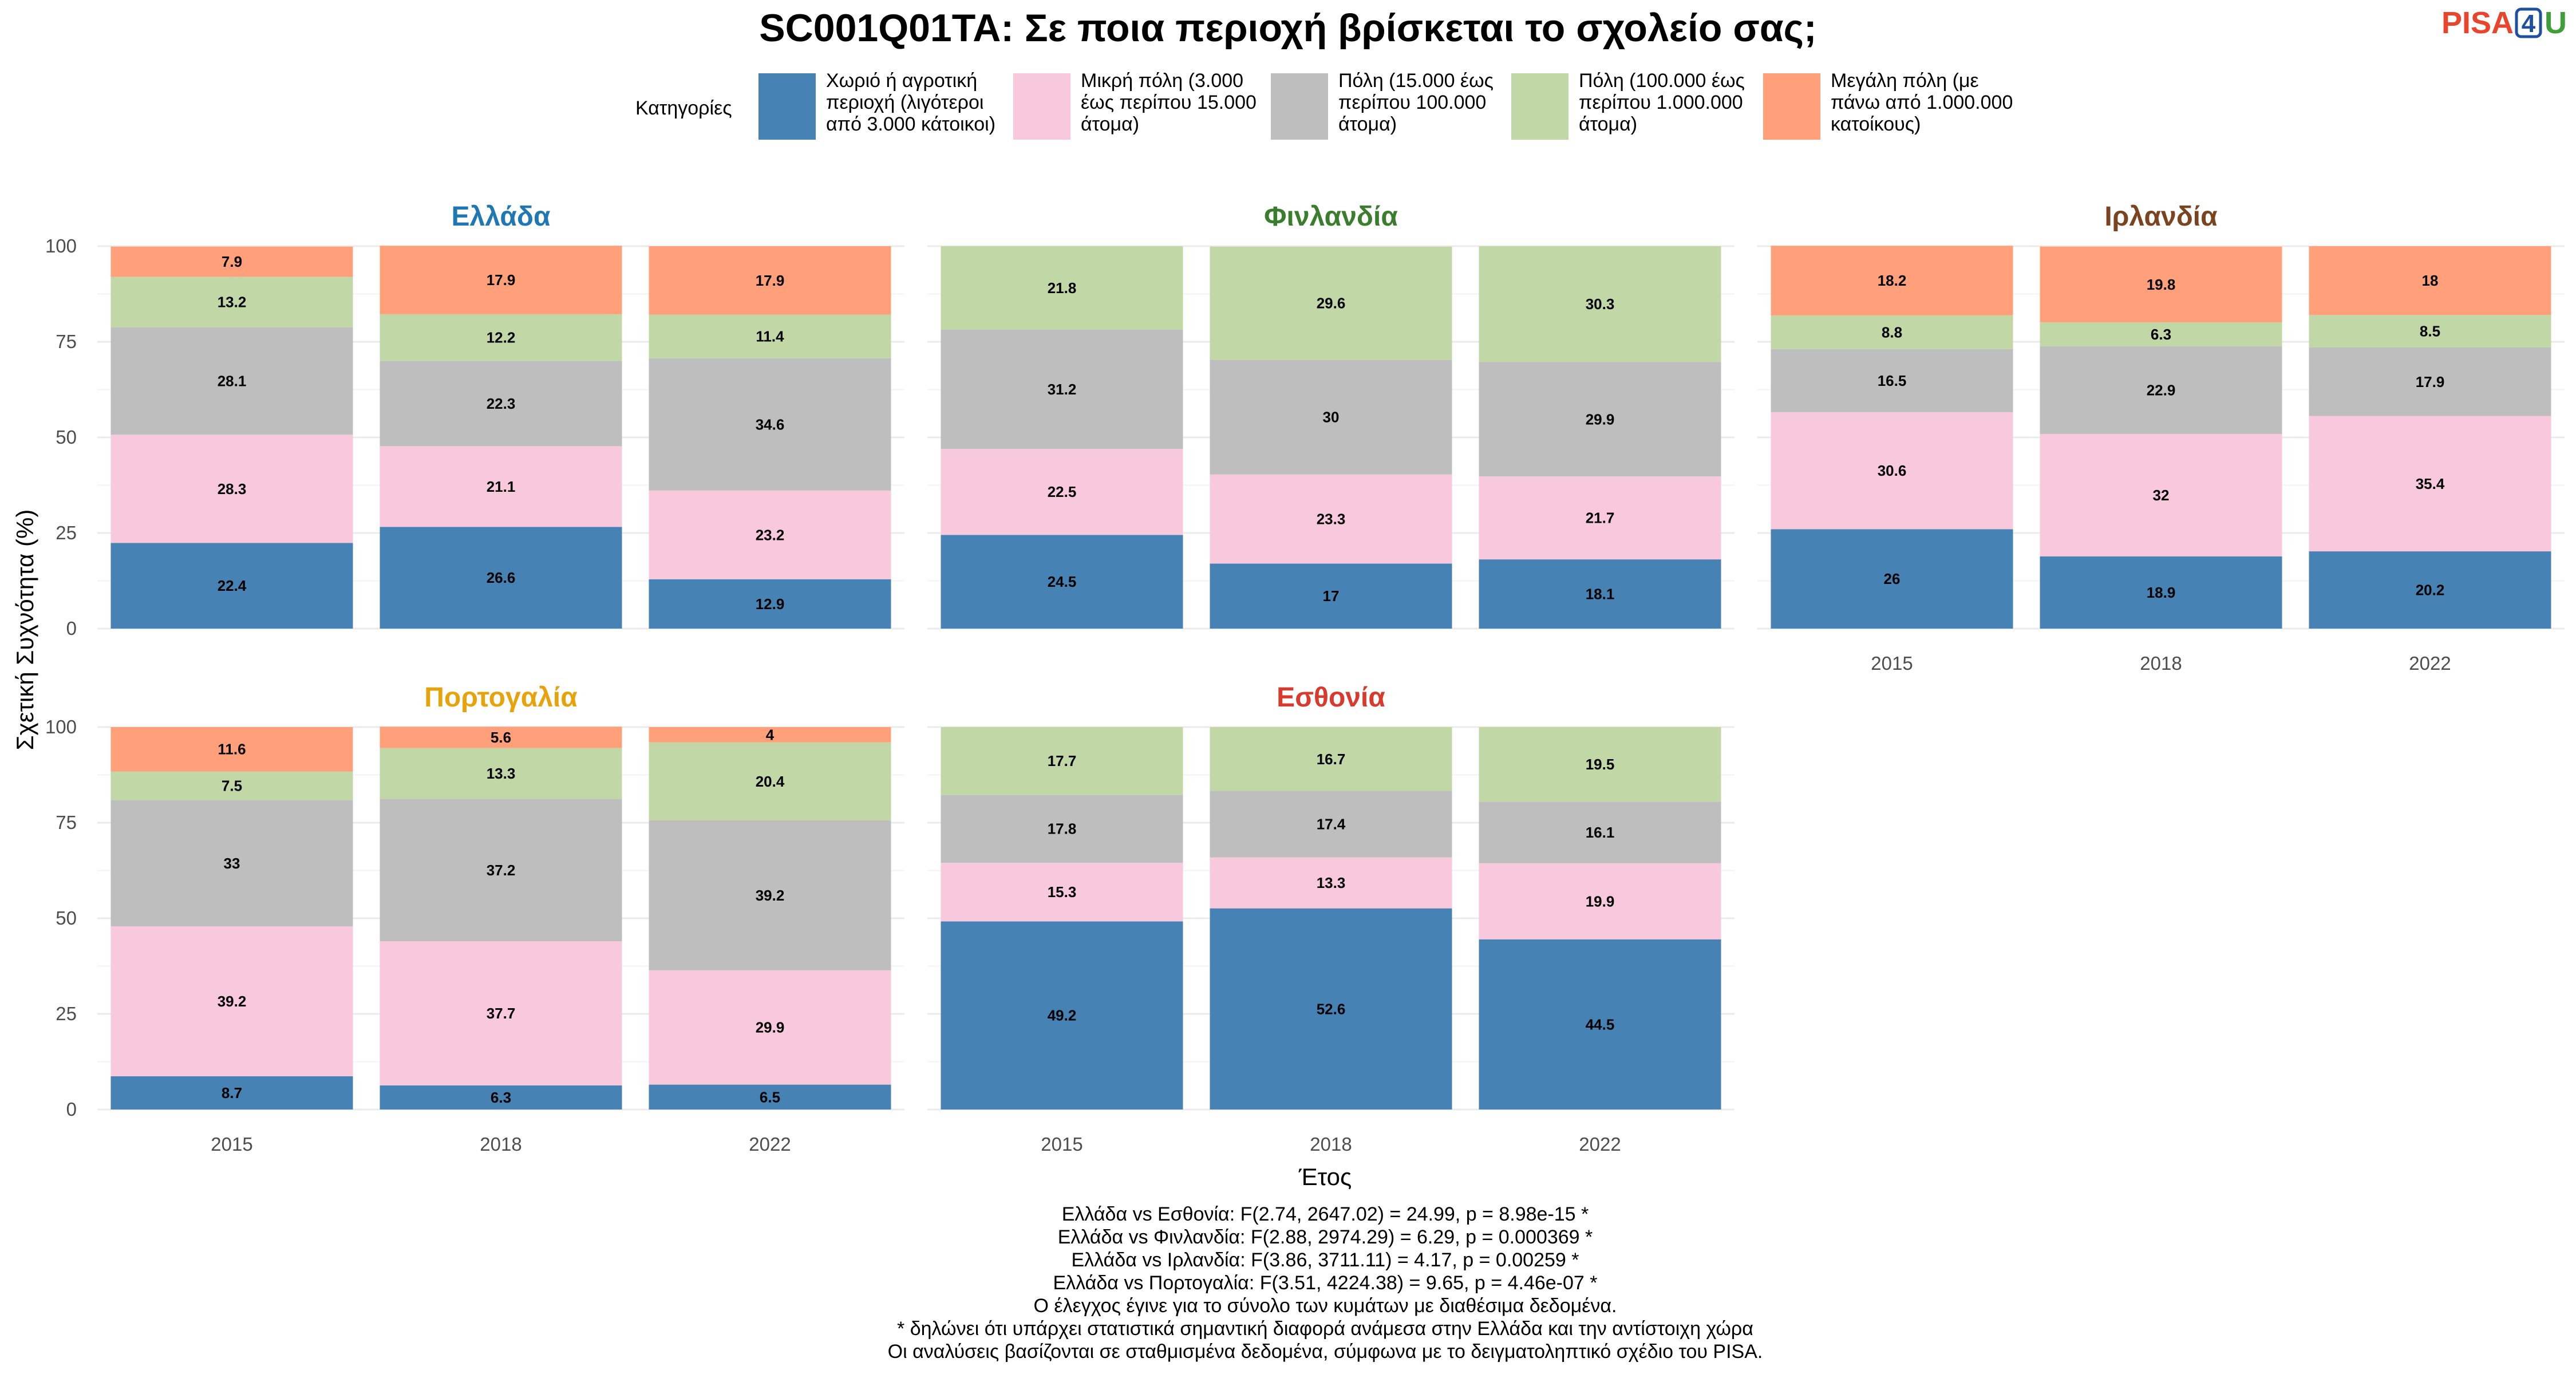  What do you see at coordinates (1662, 81) in the screenshot?
I see `legend-label-line: Πόλη (100.000 έως` at bounding box center [1662, 81].